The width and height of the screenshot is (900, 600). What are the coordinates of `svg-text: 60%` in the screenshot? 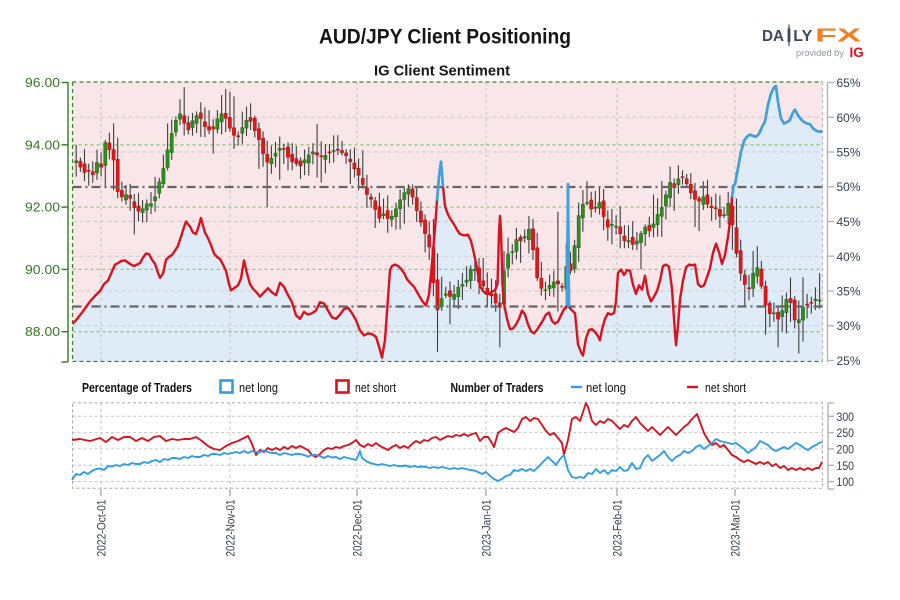 It's located at (849, 118).